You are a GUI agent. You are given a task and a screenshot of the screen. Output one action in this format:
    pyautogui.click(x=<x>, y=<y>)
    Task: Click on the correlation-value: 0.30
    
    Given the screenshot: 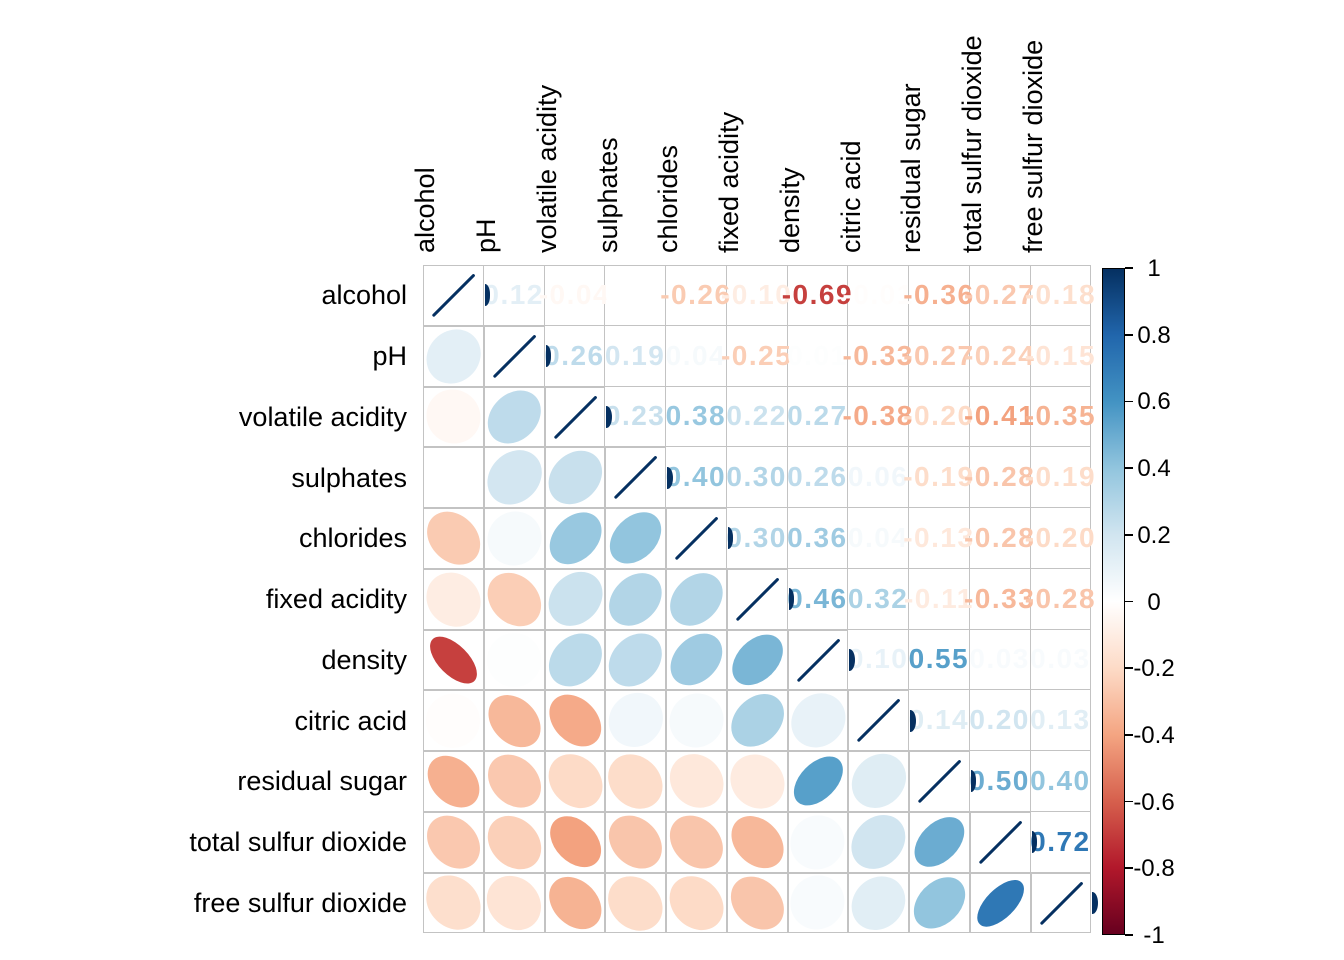 What is the action you would take?
    pyautogui.click(x=756, y=537)
    